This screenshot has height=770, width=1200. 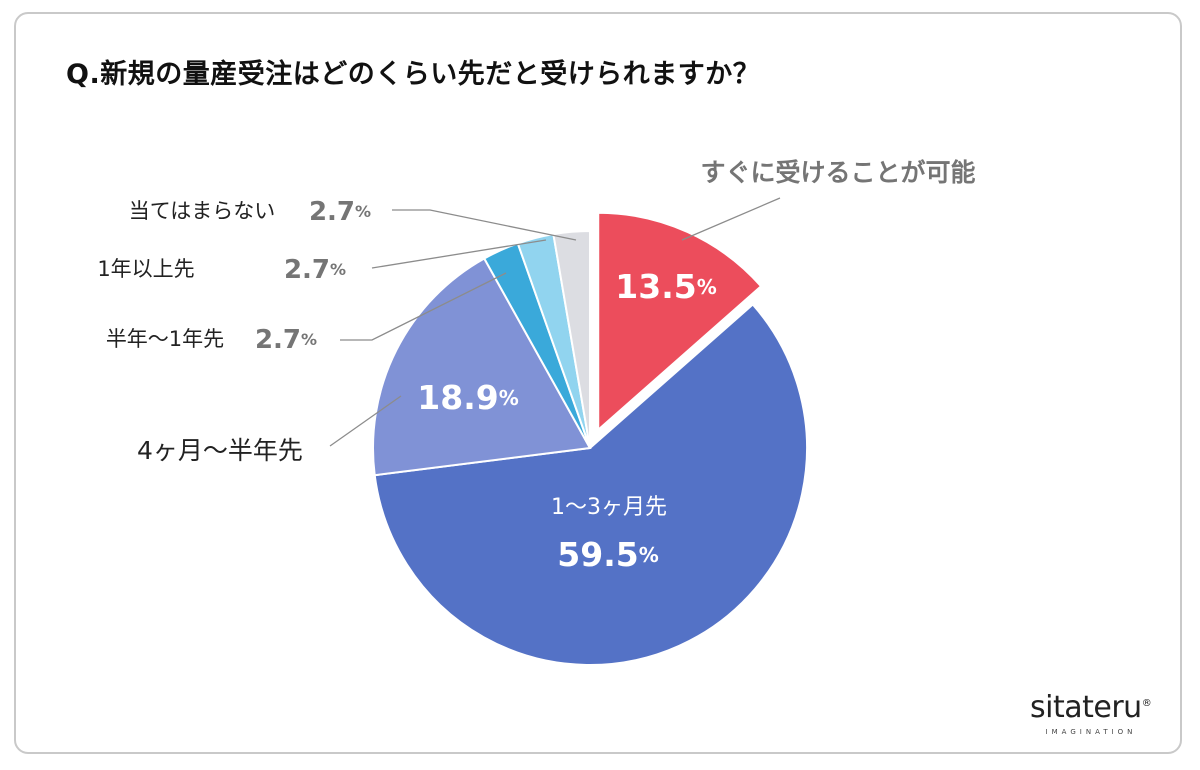 I want to click on leader-4-6-months, so click(x=365, y=421).